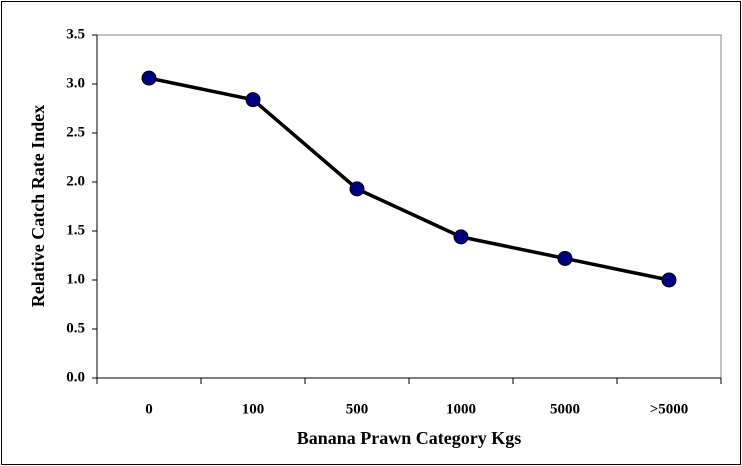  I want to click on y-tick-label: 1.0, so click(75, 279).